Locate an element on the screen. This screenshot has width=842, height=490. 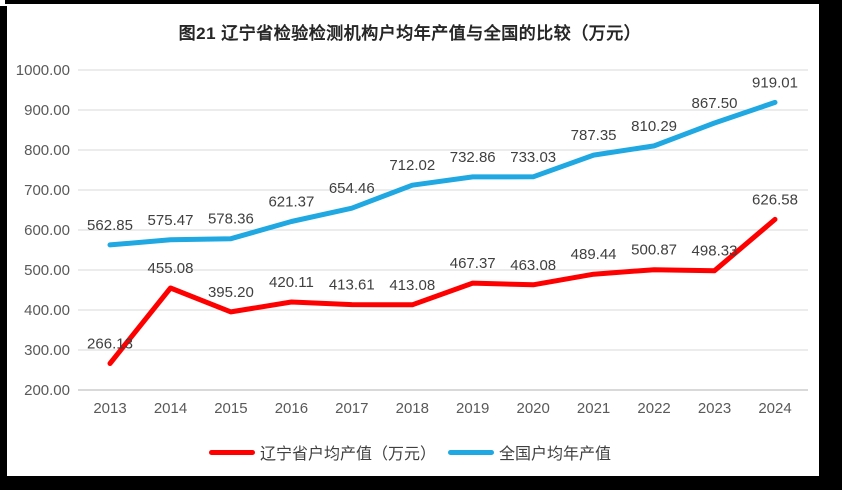
legend-label-national: 全国户均年产值 is located at coordinates (555, 454).